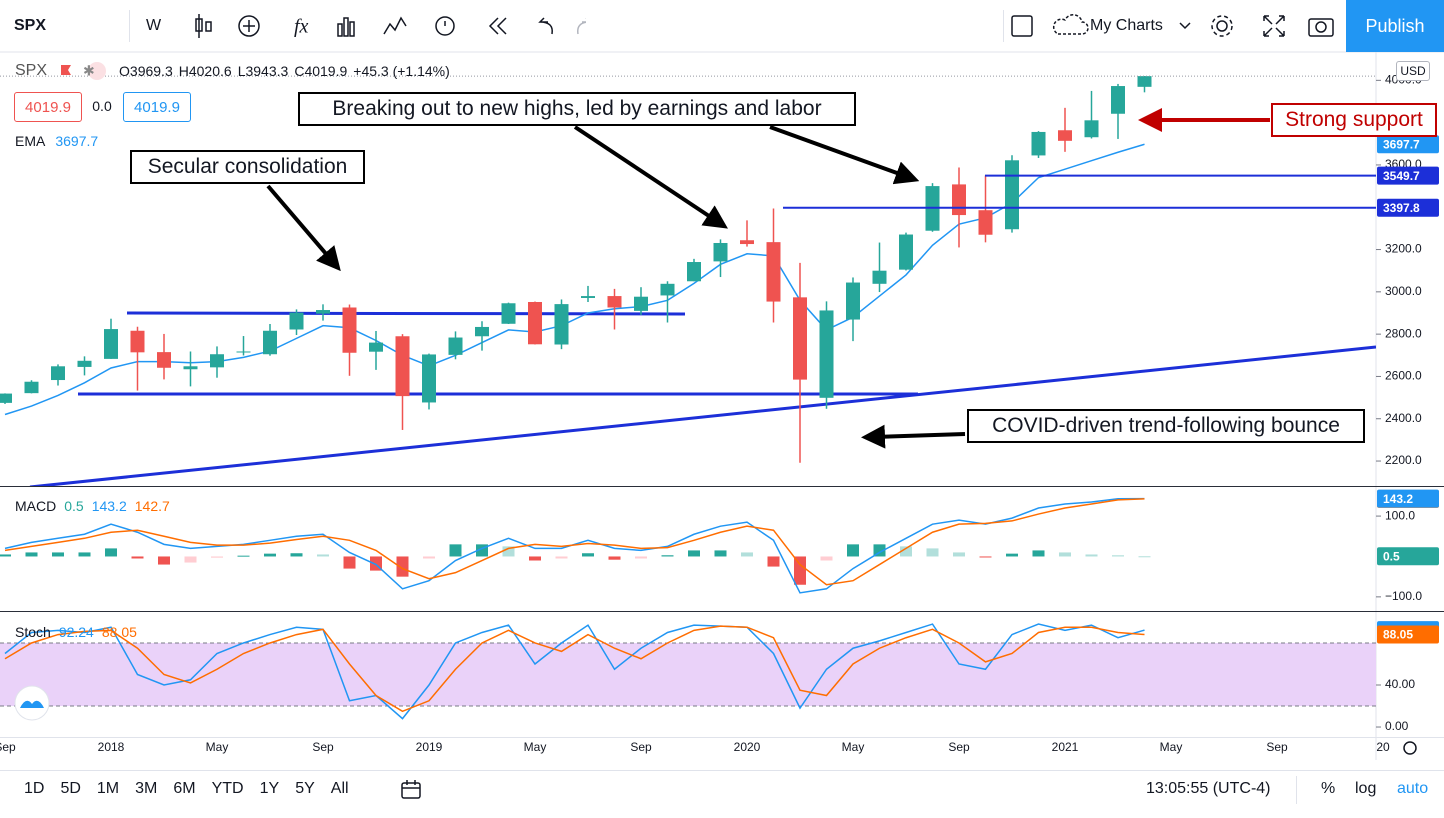 This screenshot has height=818, width=1444. Describe the element at coordinates (32, 703) in the screenshot. I see `logo` at that location.